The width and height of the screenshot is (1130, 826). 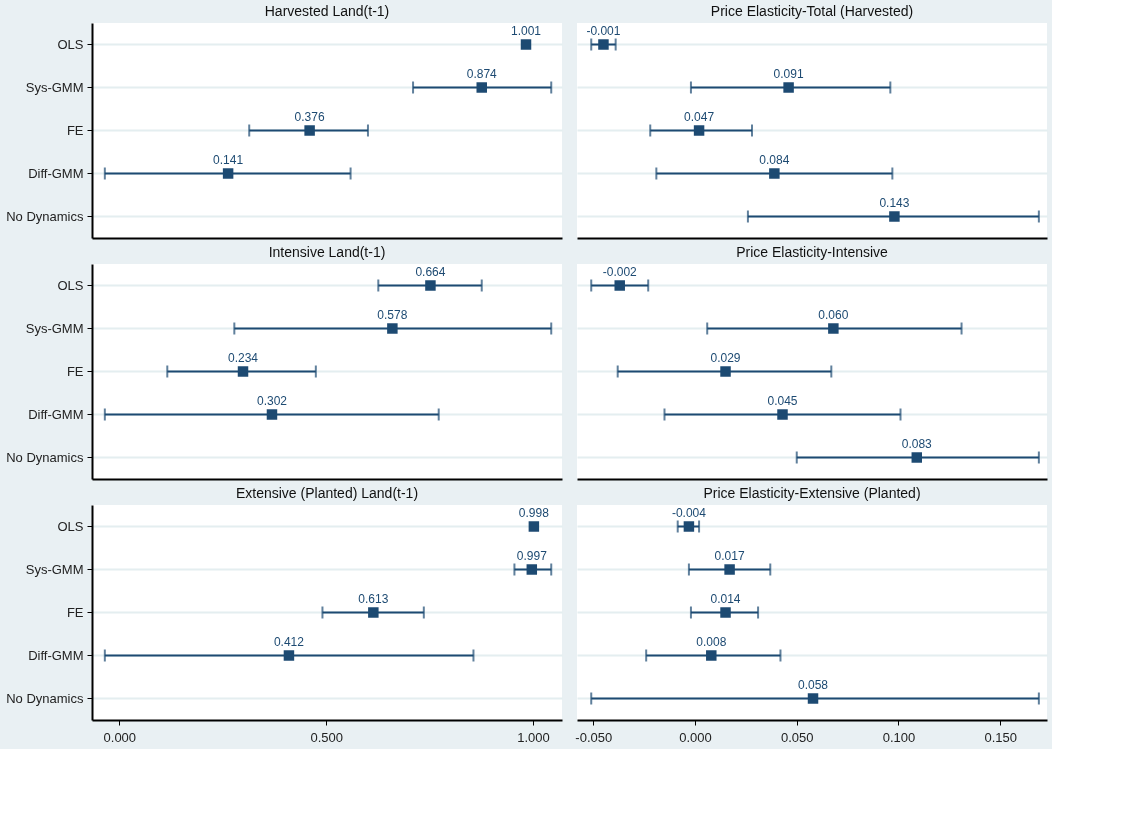 What do you see at coordinates (373, 598) in the screenshot?
I see `annotation: 0.613` at bounding box center [373, 598].